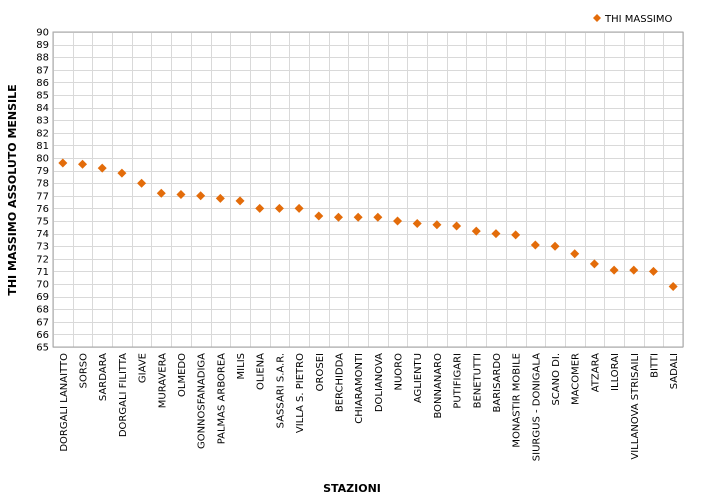 The height and width of the screenshot is (498, 701). I want to click on x-tick-label: DORGALI LANAITTO, so click(64, 402).